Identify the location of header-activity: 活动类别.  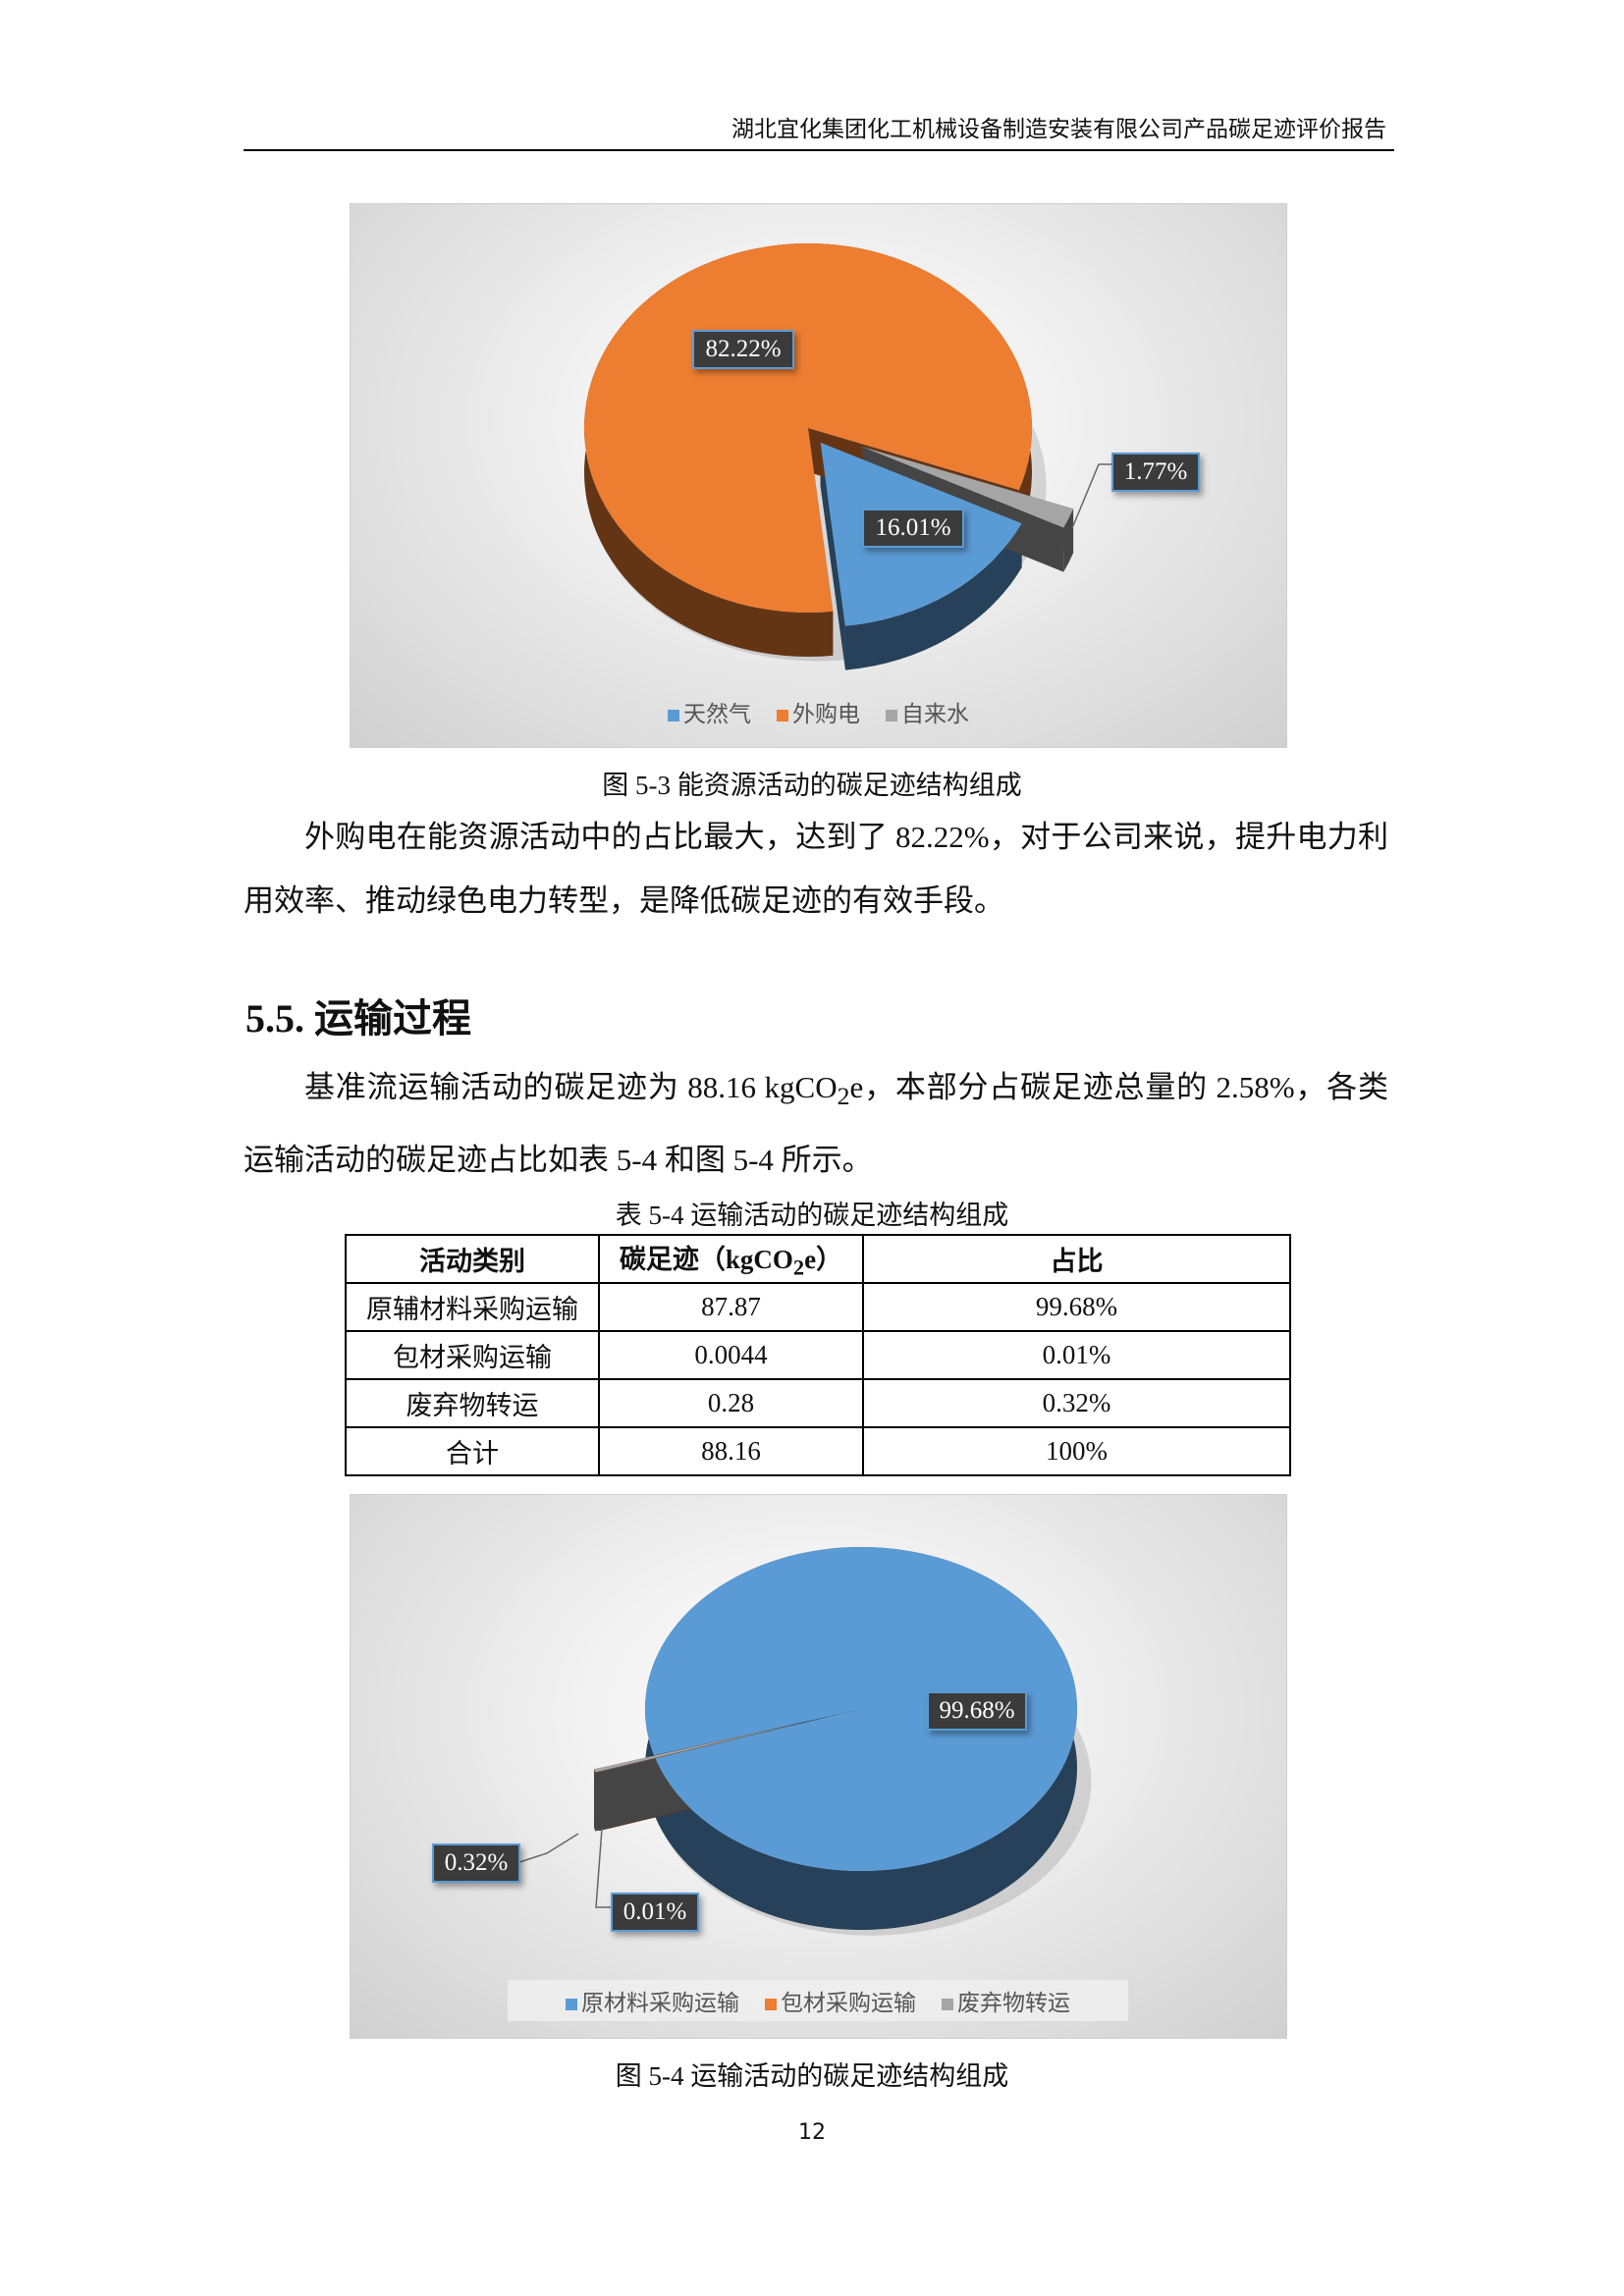
(472, 1259).